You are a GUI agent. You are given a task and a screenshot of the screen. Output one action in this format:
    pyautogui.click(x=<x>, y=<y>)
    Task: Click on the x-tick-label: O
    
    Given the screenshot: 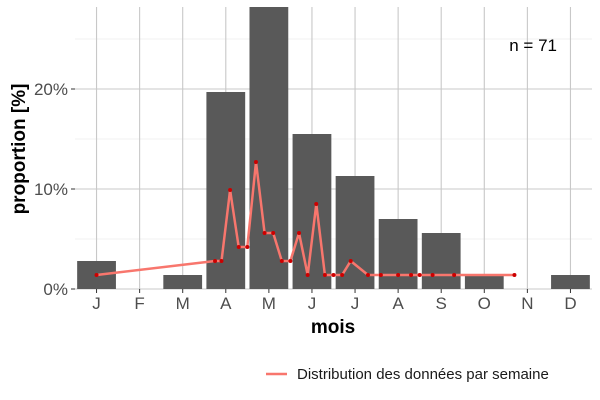 What is the action you would take?
    pyautogui.click(x=484, y=303)
    